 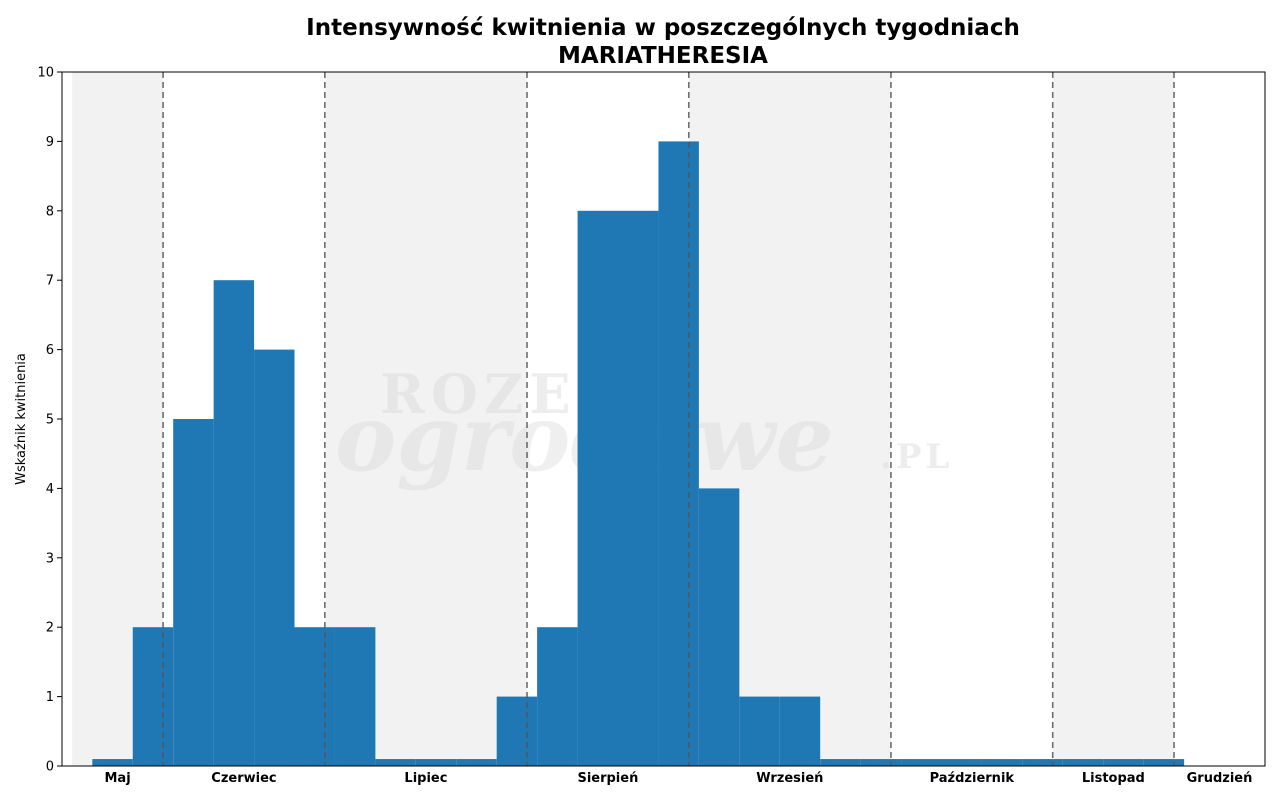 I want to click on month-label-2: Lipiec, so click(x=425, y=778).